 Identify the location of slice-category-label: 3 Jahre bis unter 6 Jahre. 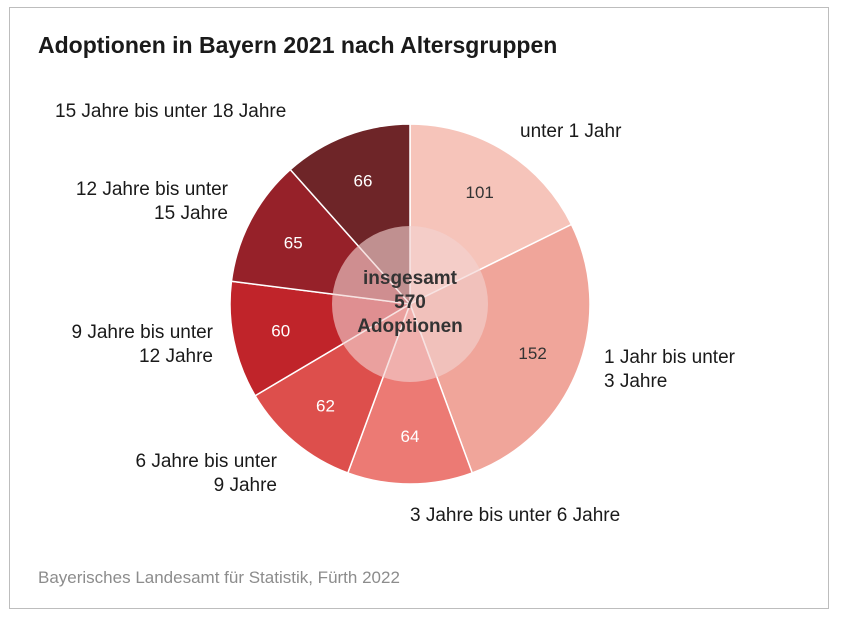
(515, 515).